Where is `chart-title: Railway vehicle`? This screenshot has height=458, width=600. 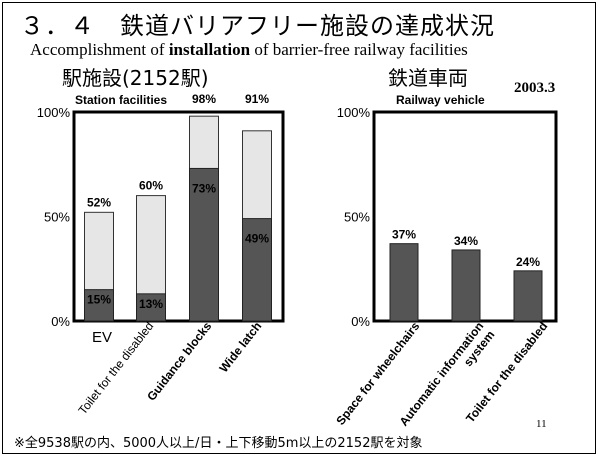 chart-title: Railway vehicle is located at coordinates (440, 100).